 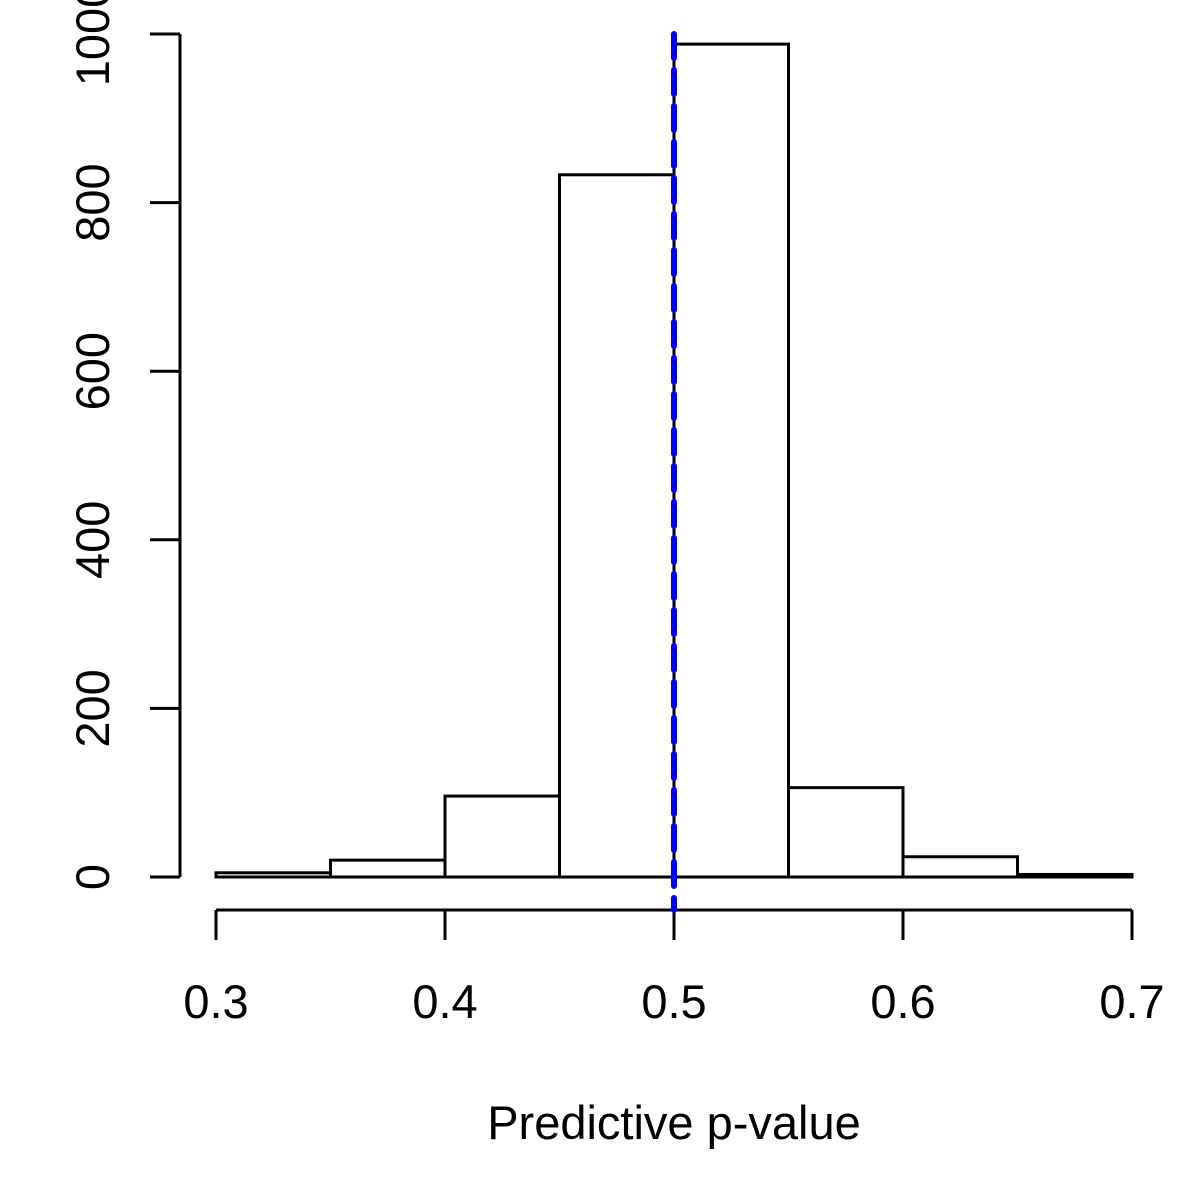 I want to click on x-tick-label-0: 0.3, so click(x=215, y=1001).